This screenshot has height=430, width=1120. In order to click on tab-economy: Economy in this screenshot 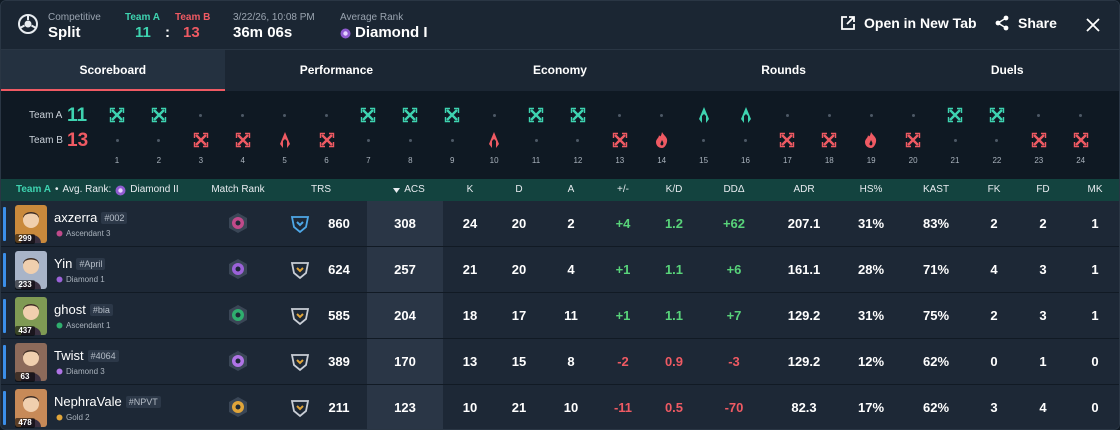, I will do `click(559, 70)`.